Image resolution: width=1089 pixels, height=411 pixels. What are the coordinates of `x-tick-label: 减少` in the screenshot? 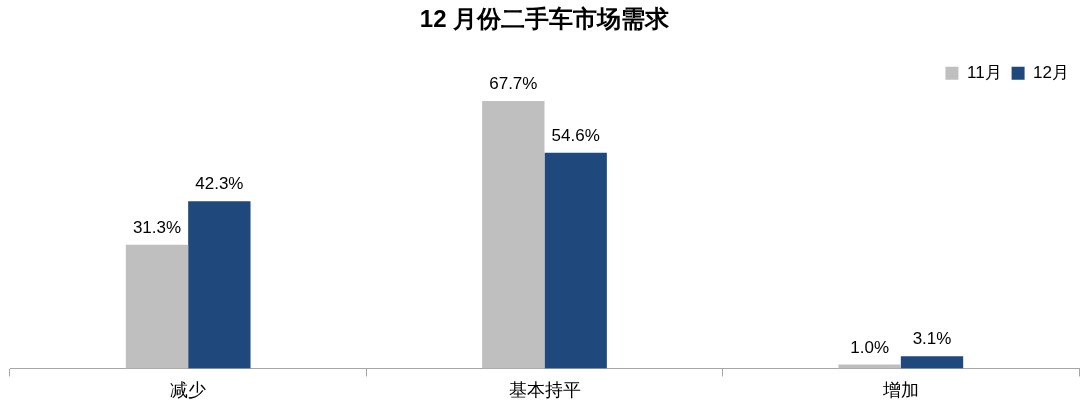 It's located at (188, 390).